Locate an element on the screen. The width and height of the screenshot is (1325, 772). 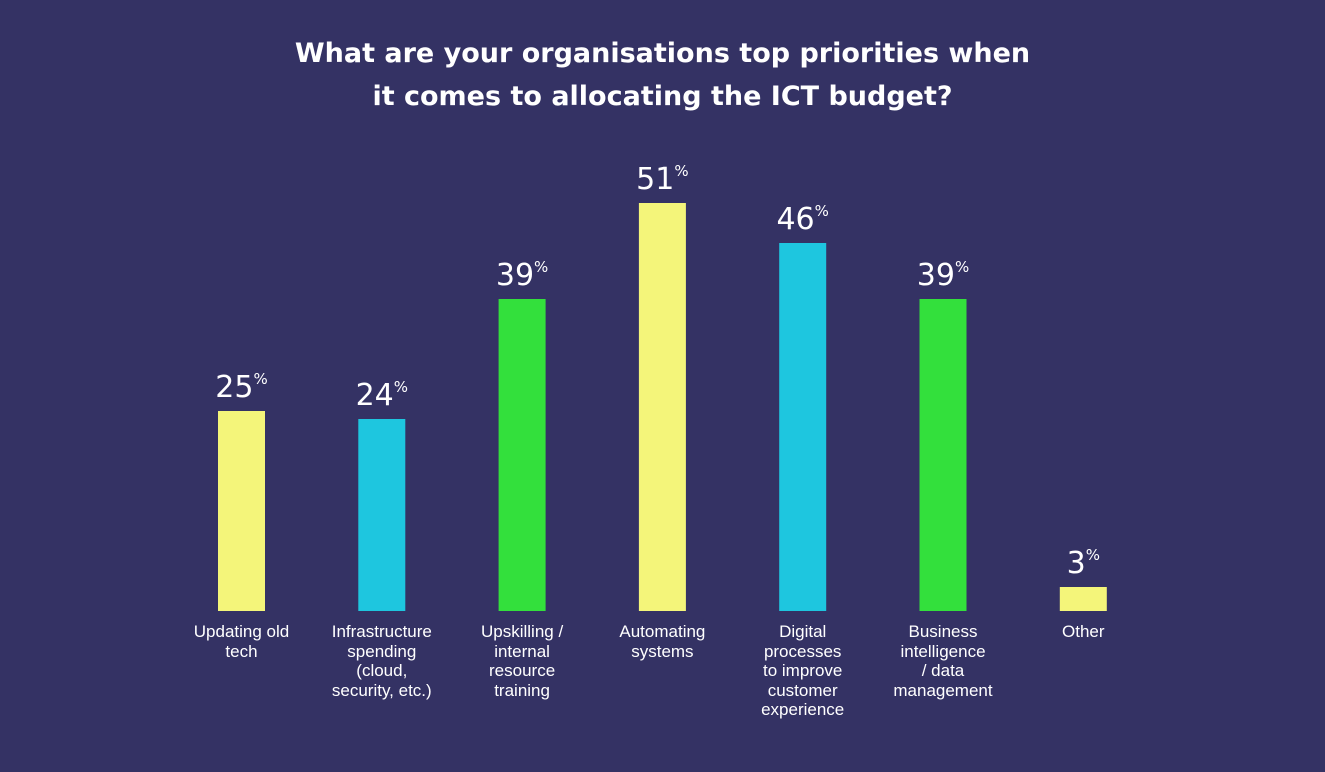
value-label-6: 39% is located at coordinates (943, 275).